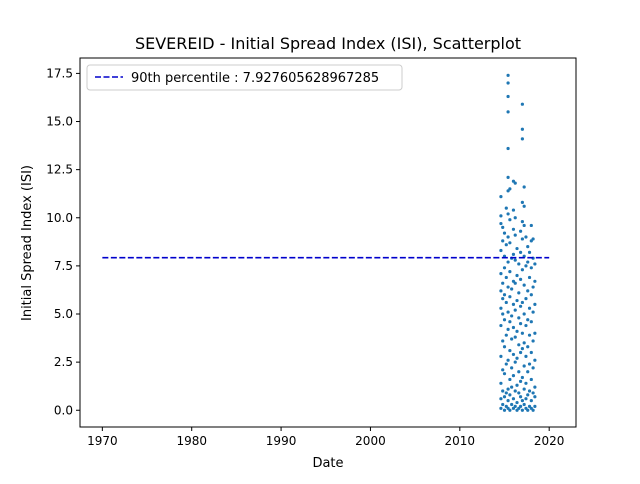  I want to click on x-tick-label: 1980, so click(191, 441).